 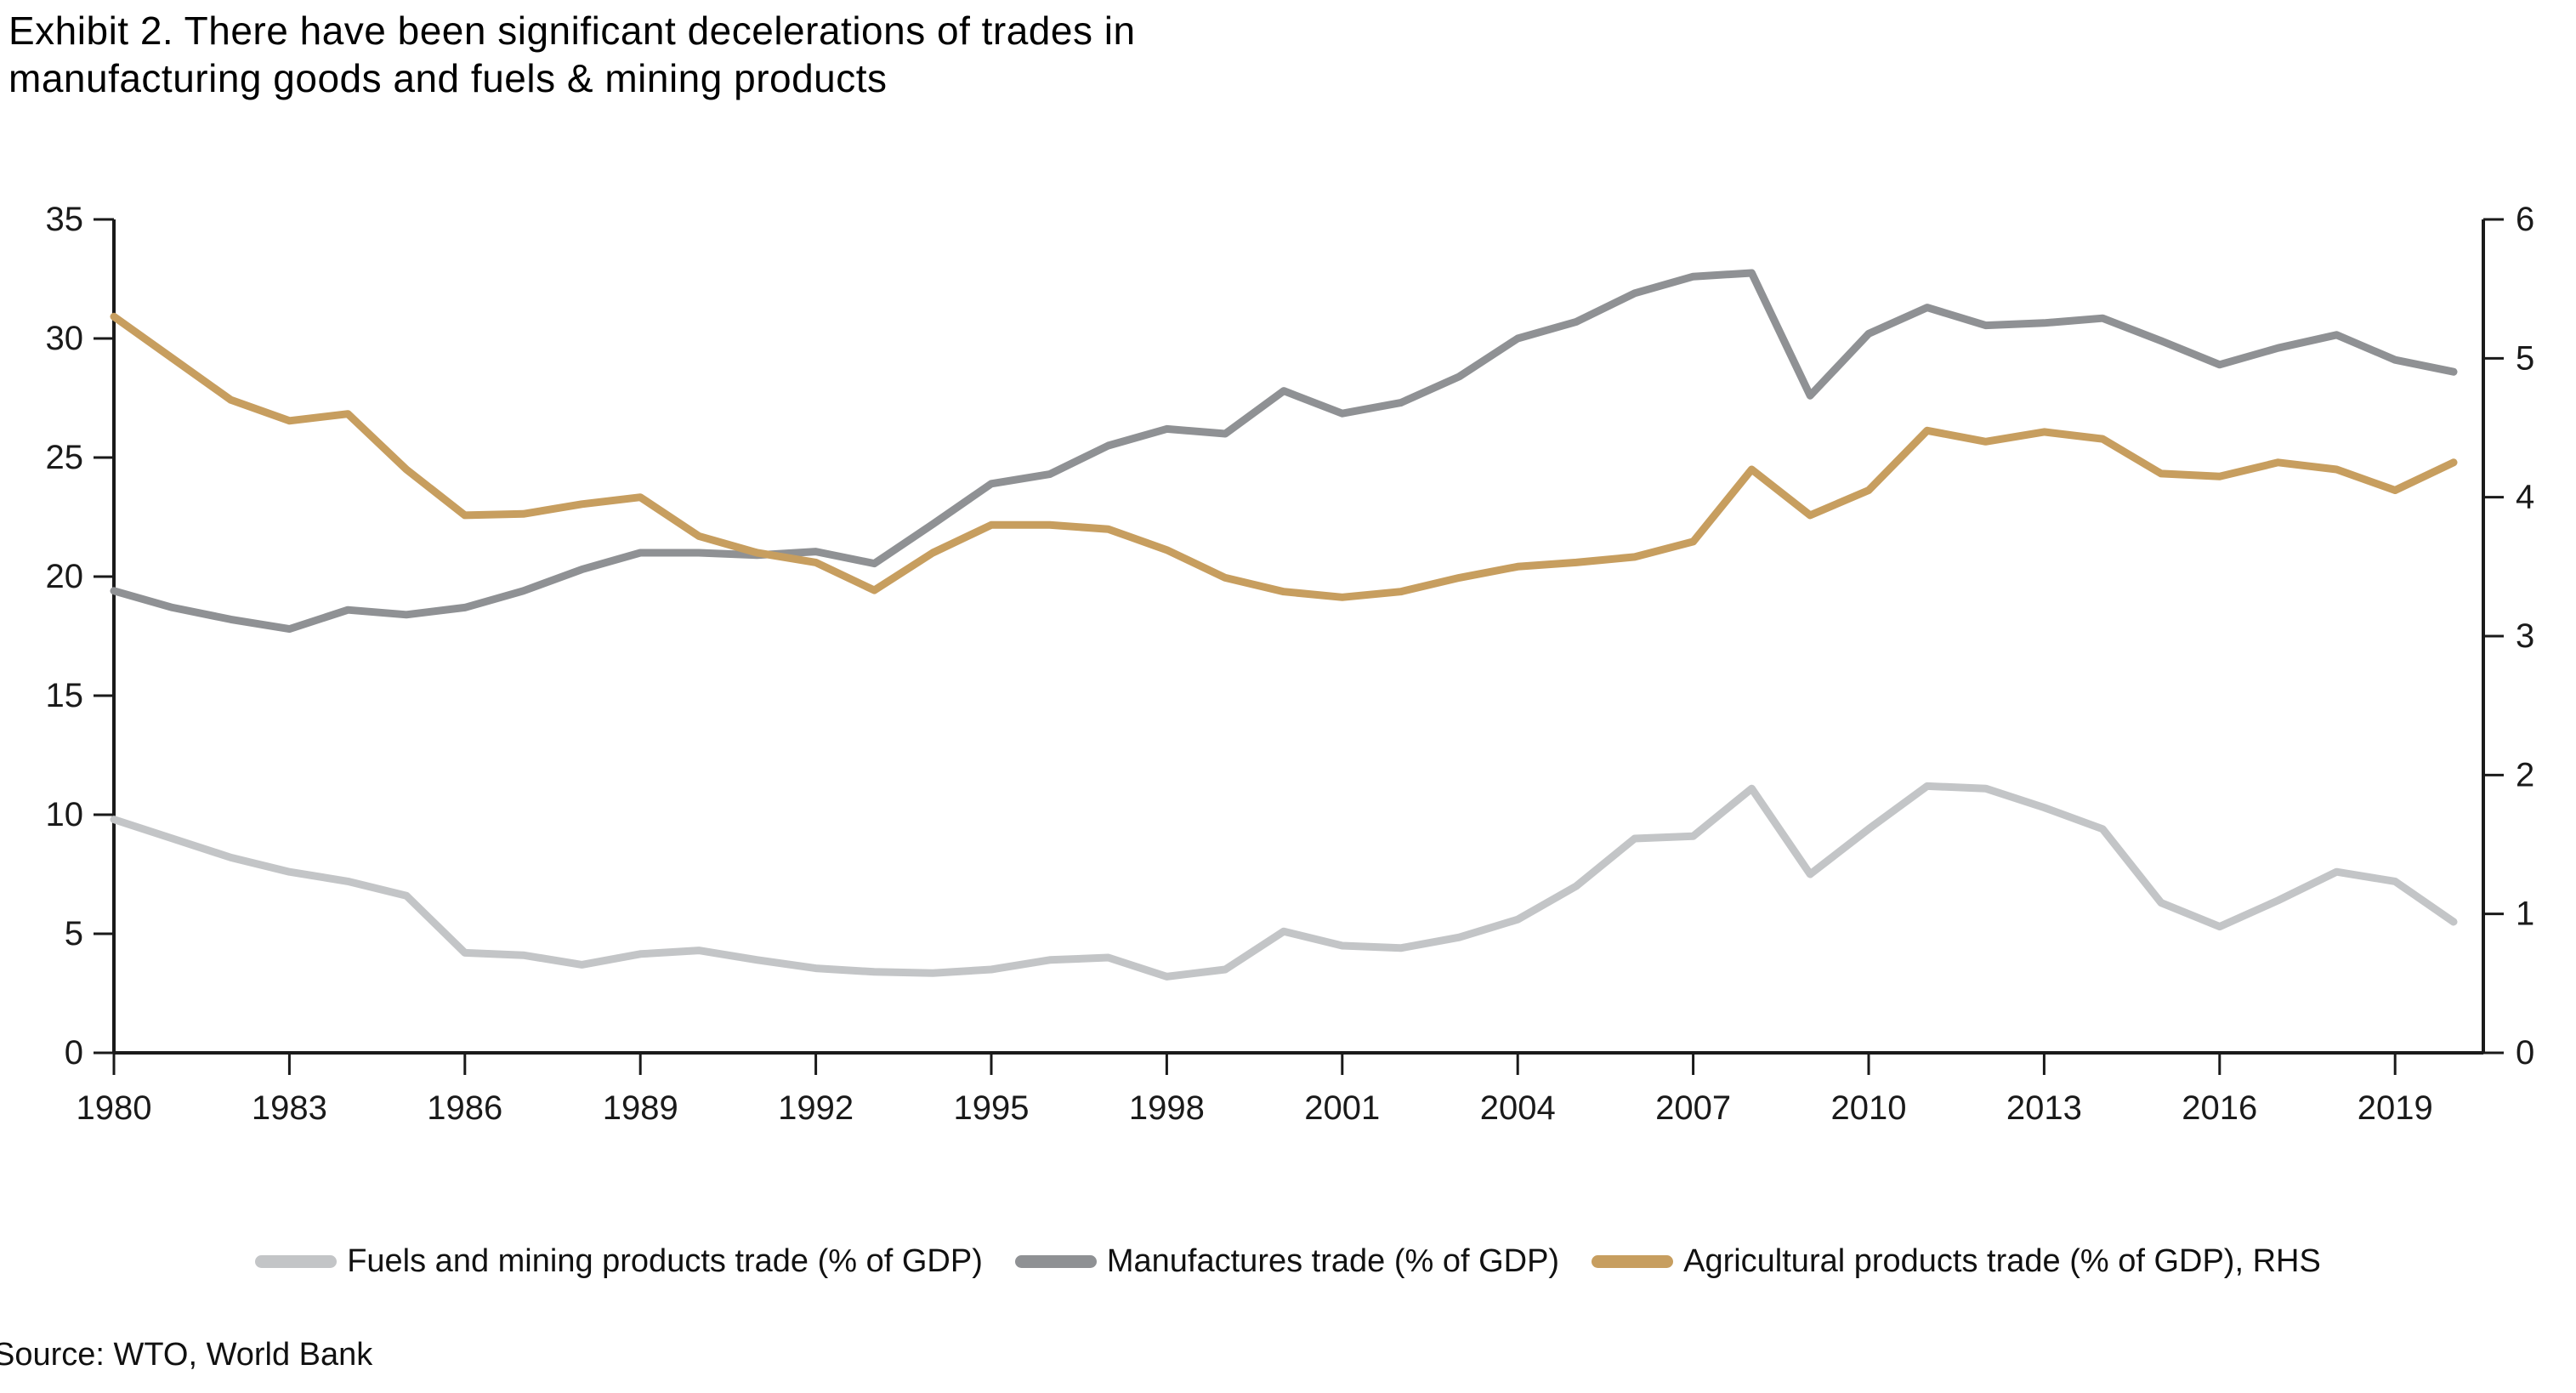 What do you see at coordinates (2525, 1053) in the screenshot?
I see `right-axis-tick-label: 0` at bounding box center [2525, 1053].